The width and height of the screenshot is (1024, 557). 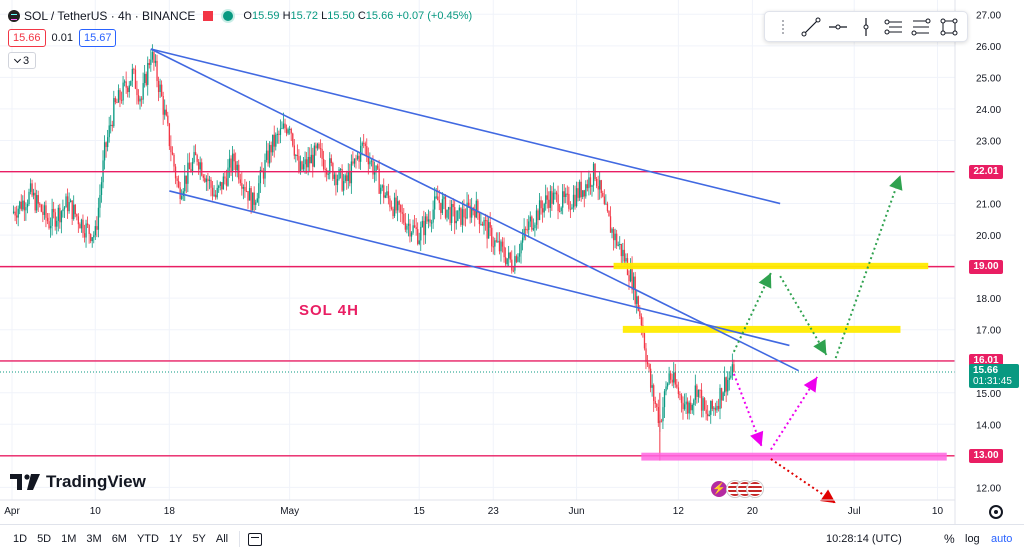 What do you see at coordinates (949, 27) in the screenshot?
I see `rectangle-icon` at bounding box center [949, 27].